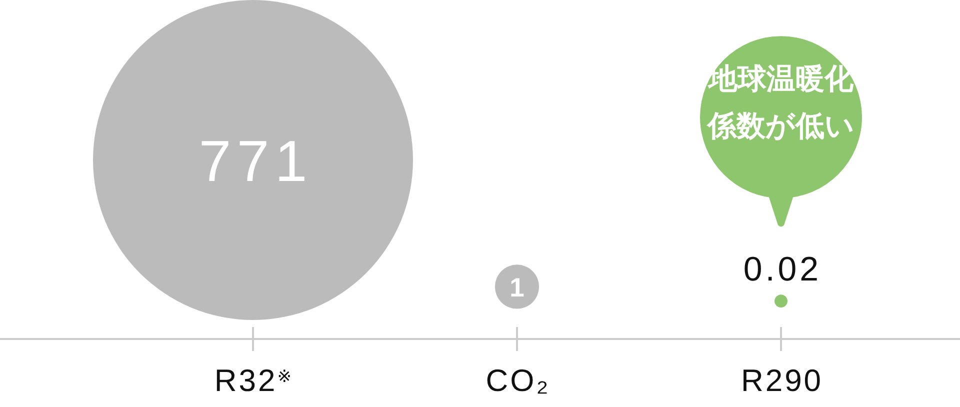 The height and width of the screenshot is (407, 960). I want to click on category-label: R290, so click(782, 380).